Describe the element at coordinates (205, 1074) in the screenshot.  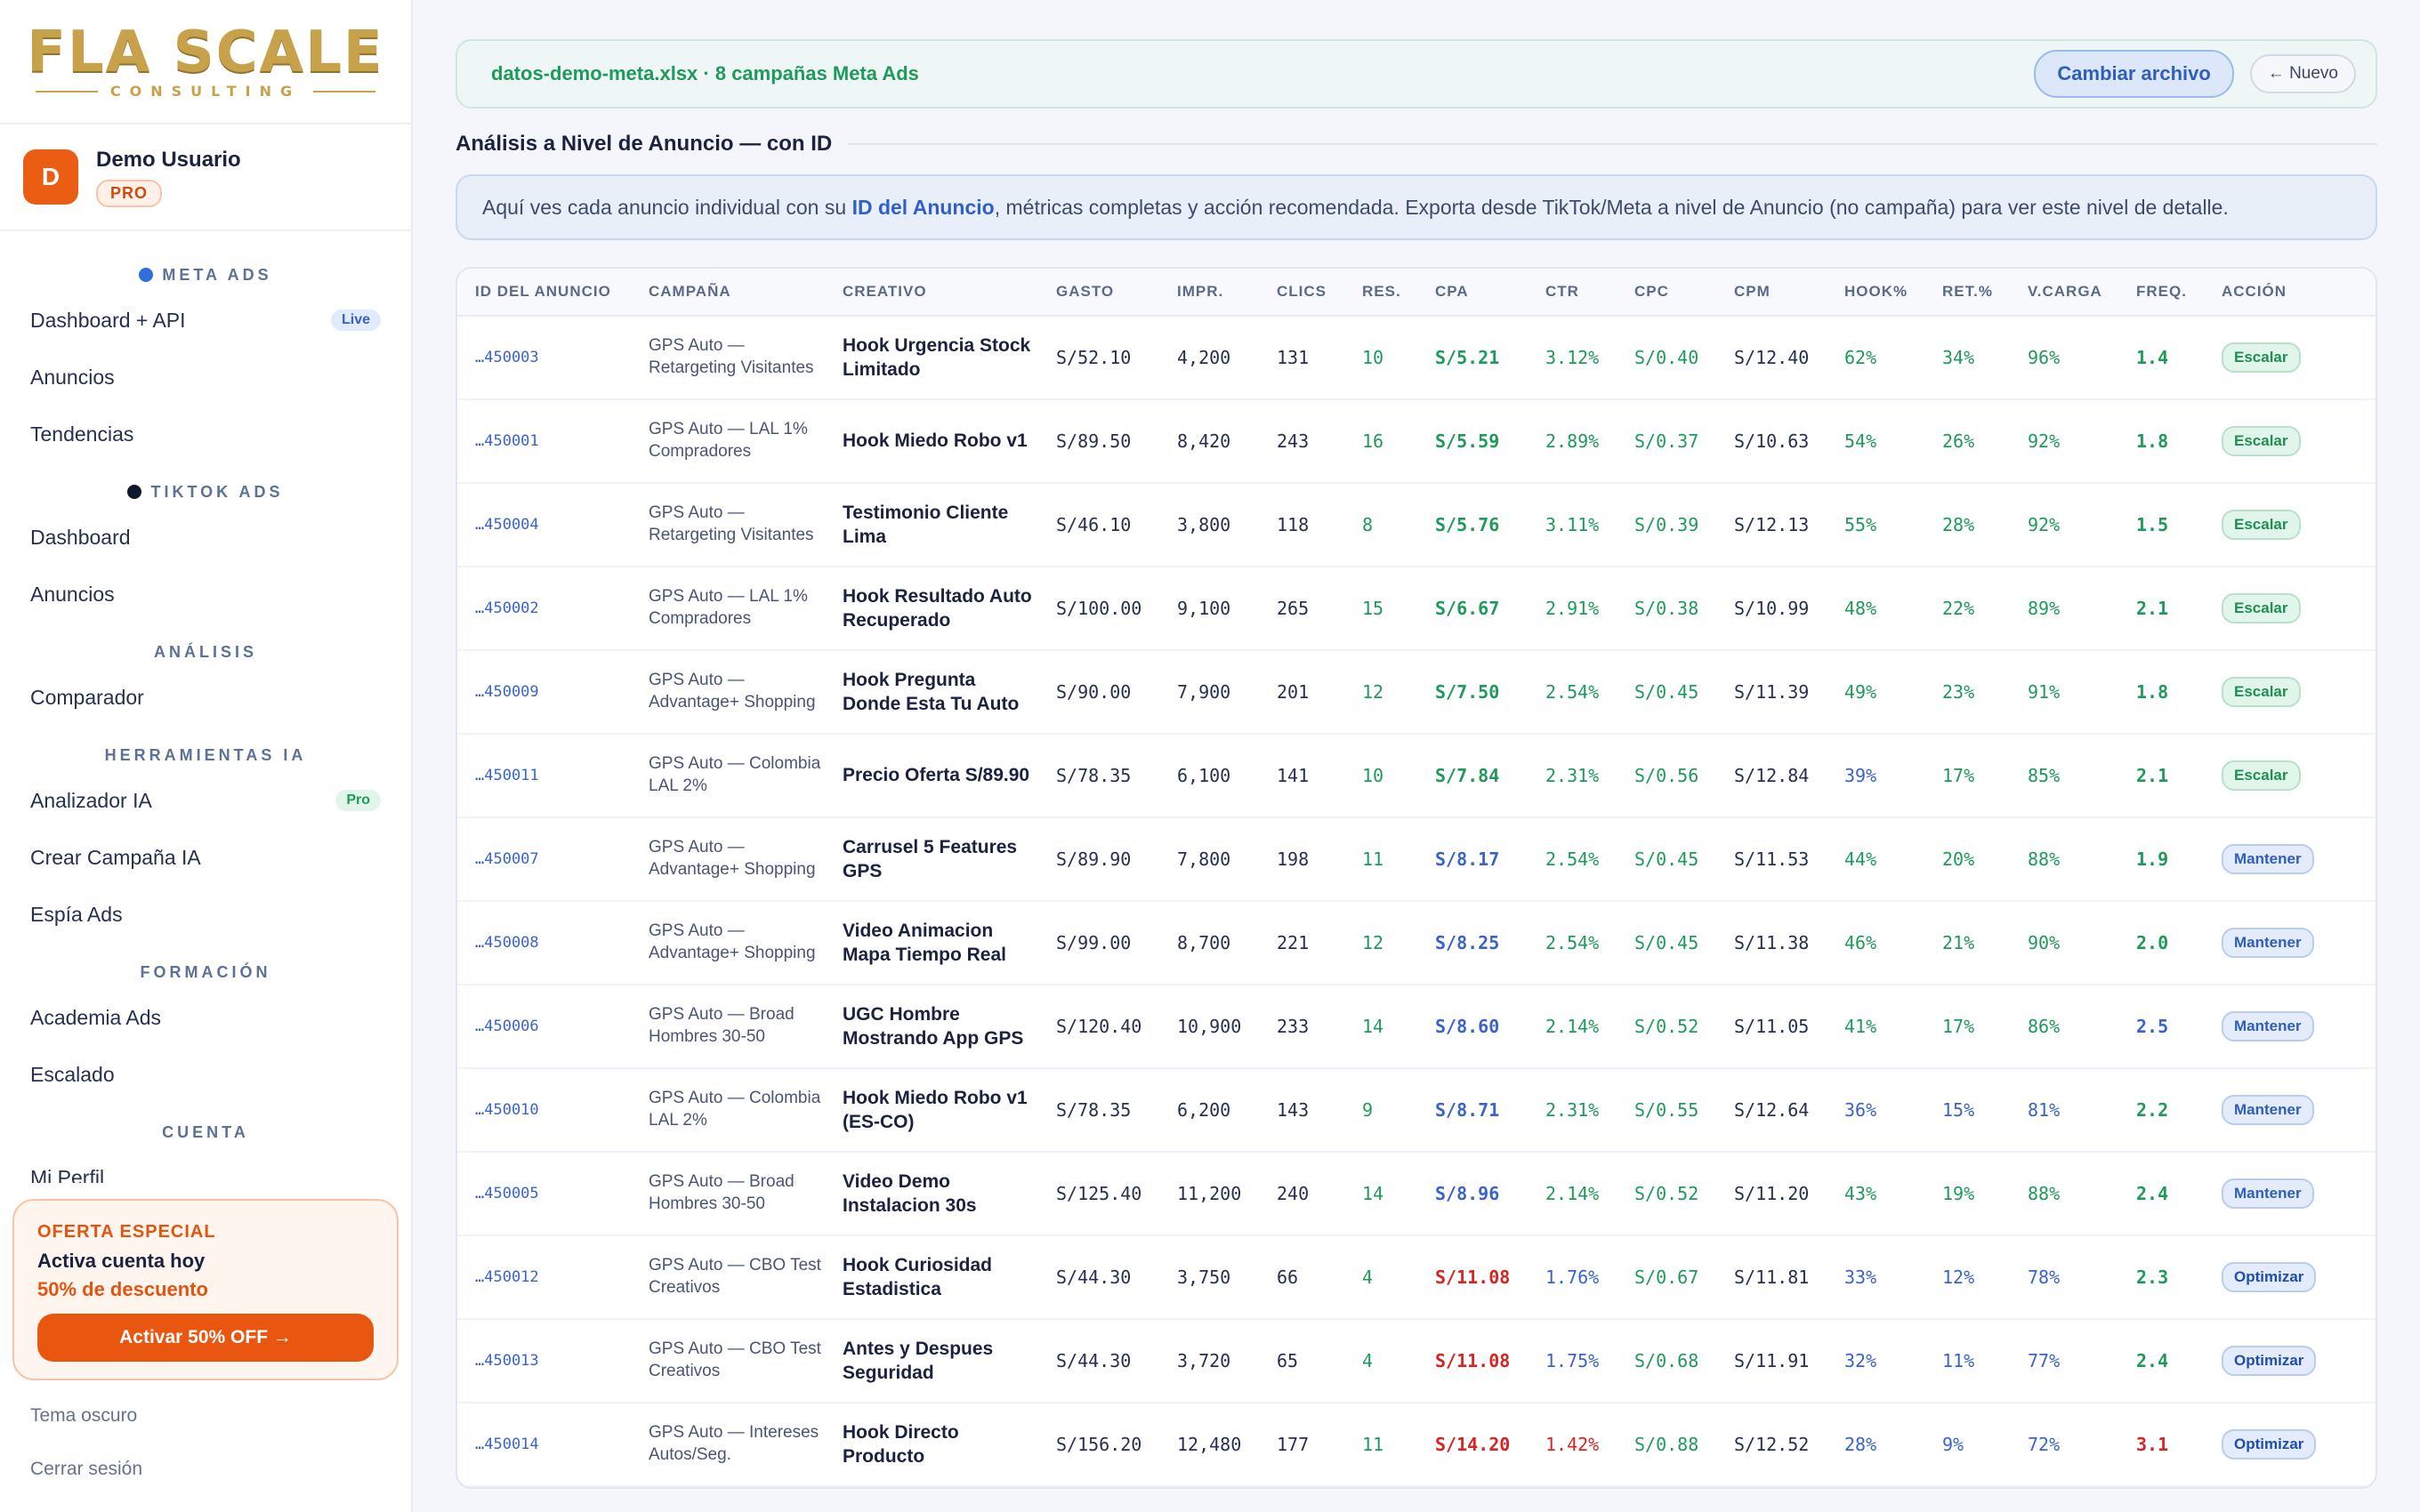
I see `sidebar-item-escalado: Escalado` at that location.